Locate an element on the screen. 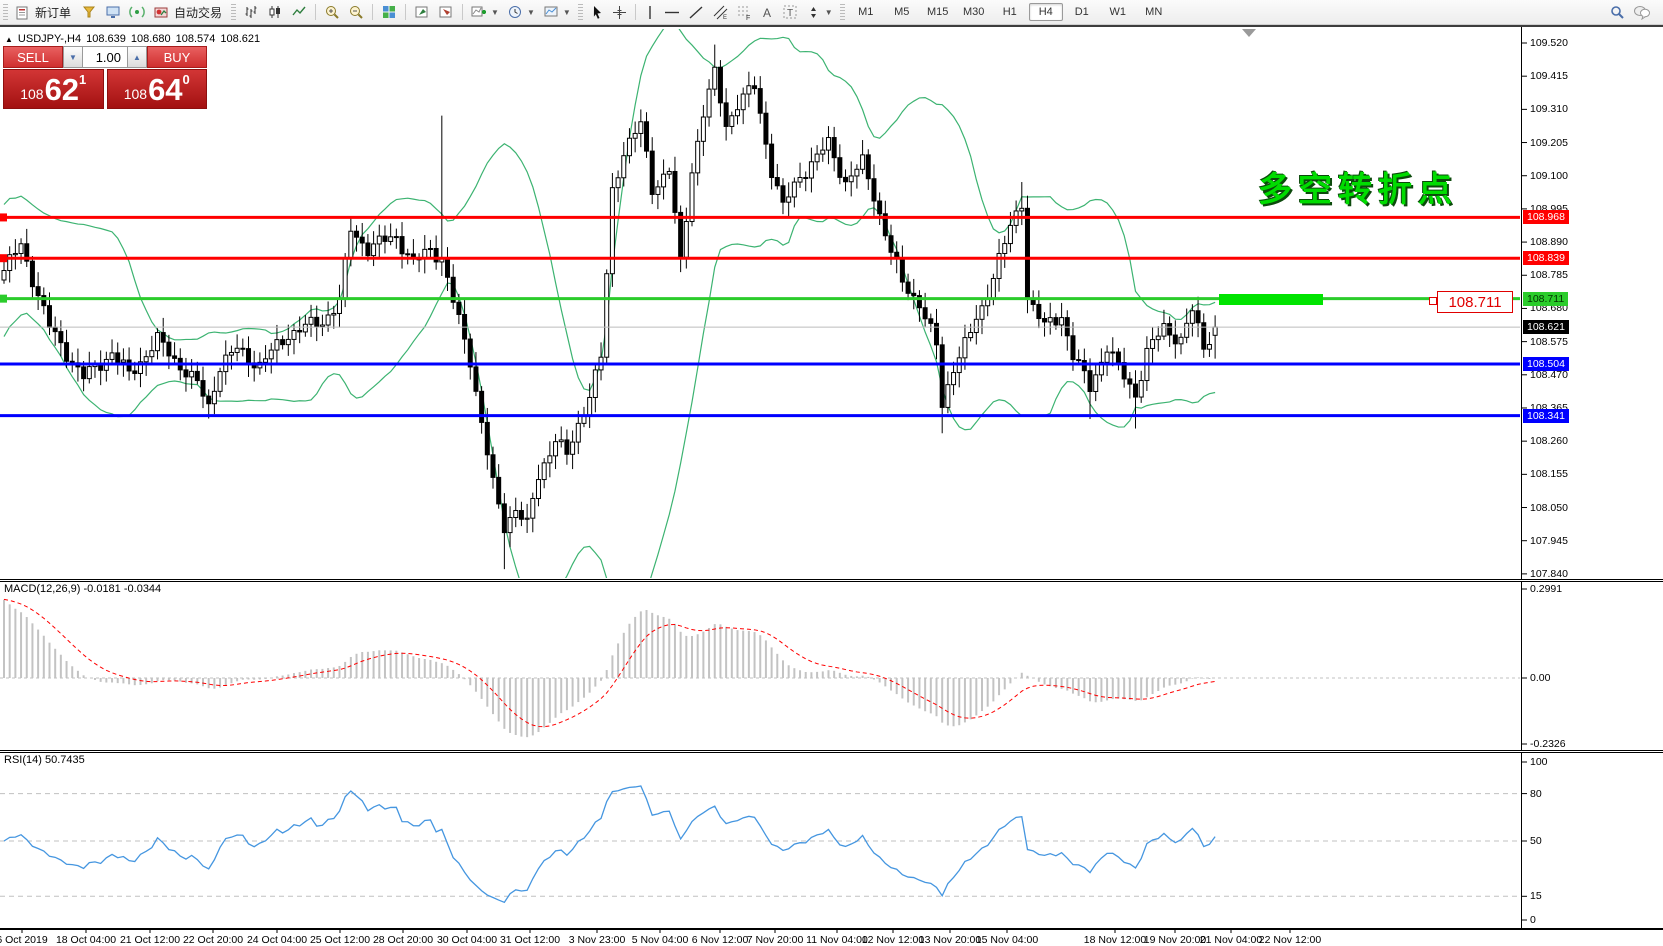 The height and width of the screenshot is (946, 1663). axis-tick-label: 108.260 is located at coordinates (1549, 441).